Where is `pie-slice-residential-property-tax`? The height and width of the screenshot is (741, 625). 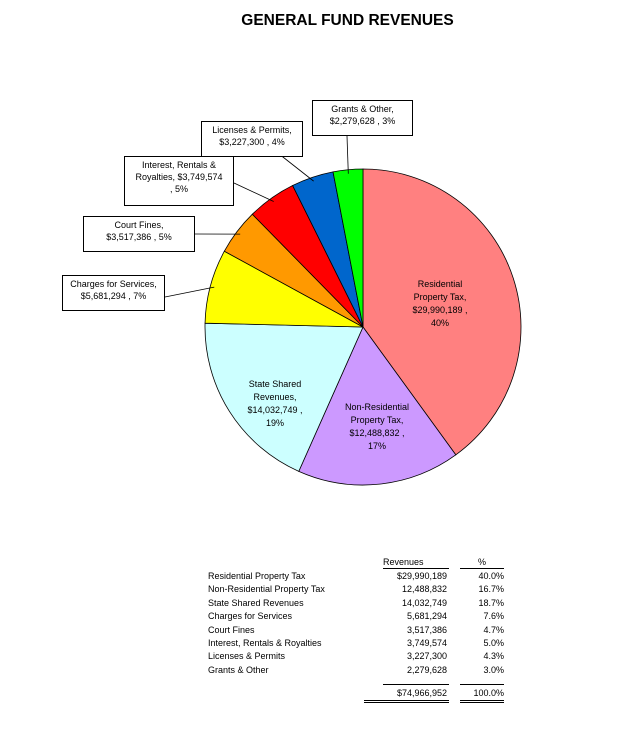 pie-slice-residential-property-tax is located at coordinates (442, 312).